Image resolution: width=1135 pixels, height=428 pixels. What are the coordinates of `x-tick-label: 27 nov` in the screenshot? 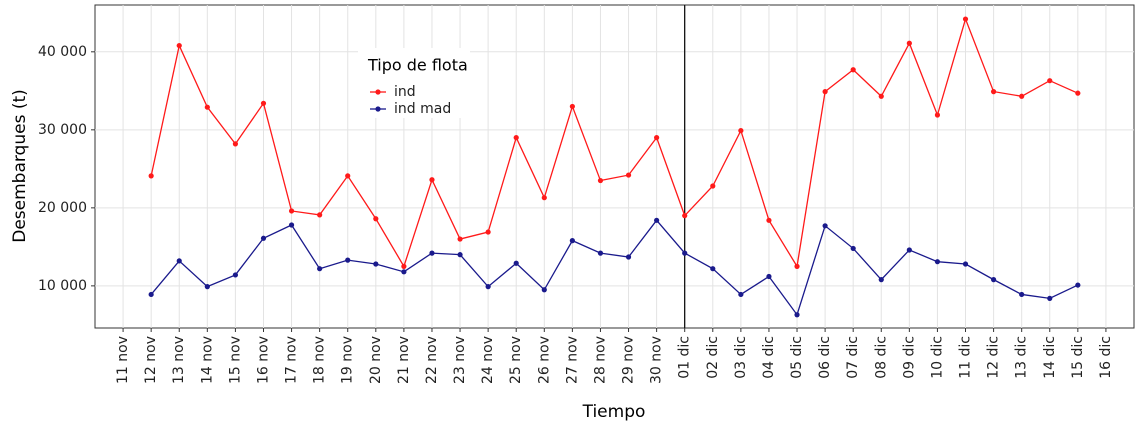 It's located at (572, 360).